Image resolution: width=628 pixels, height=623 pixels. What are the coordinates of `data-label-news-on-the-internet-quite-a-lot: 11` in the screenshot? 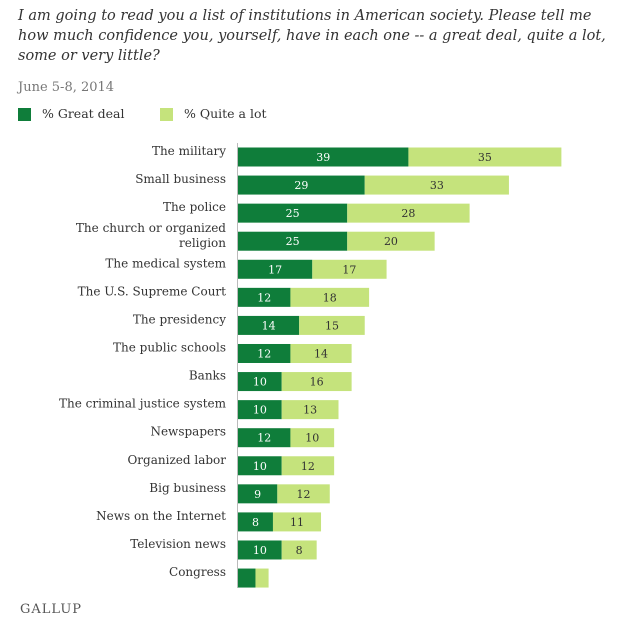 It's located at (297, 522).